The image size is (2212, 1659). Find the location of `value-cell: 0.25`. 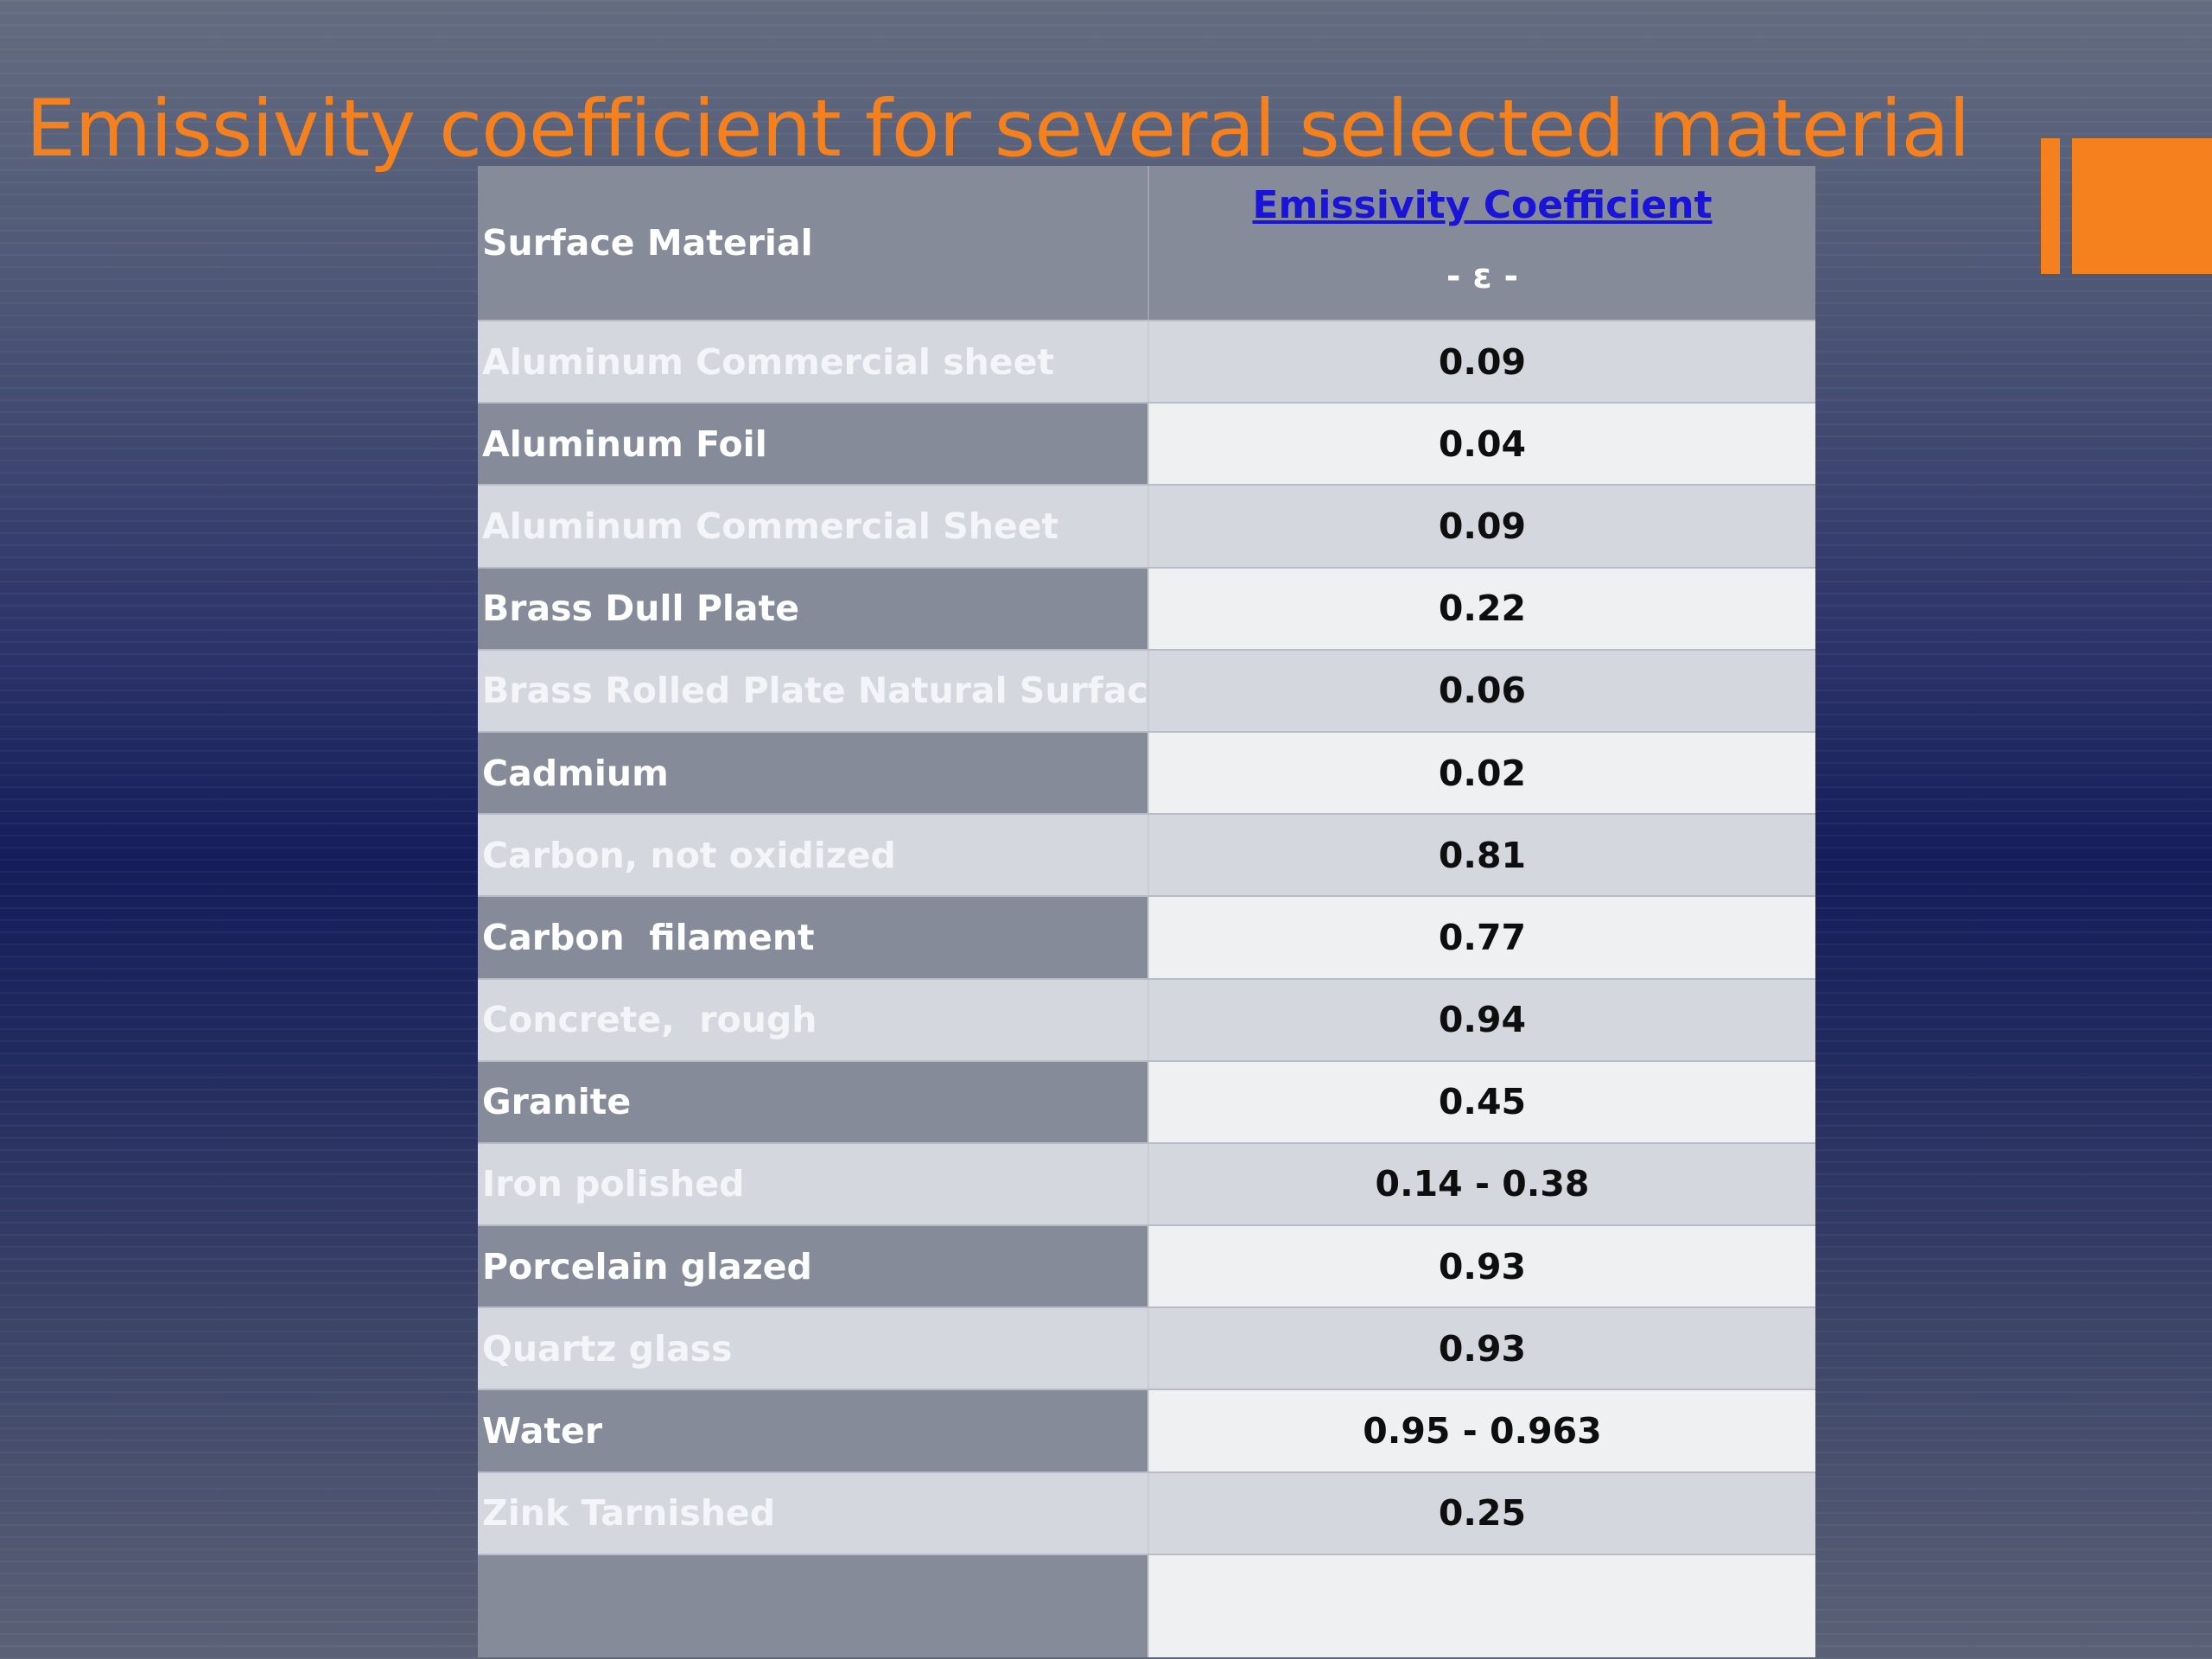

value-cell: 0.25 is located at coordinates (1481, 1513).